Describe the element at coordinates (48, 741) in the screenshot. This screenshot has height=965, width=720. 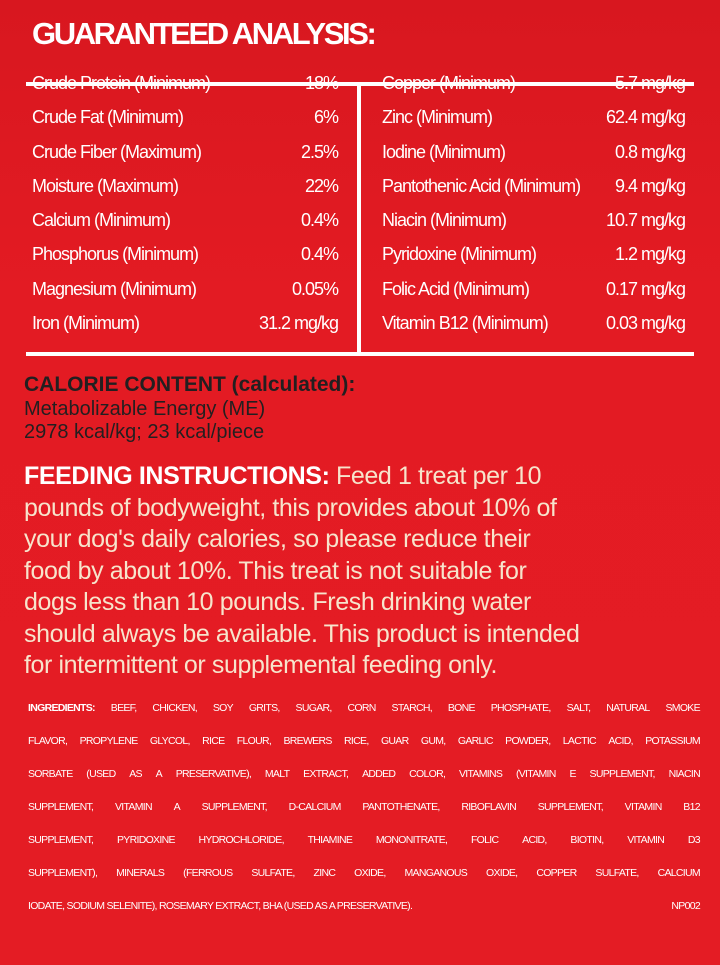
I see `ingredient-word: FLAVOR,` at that location.